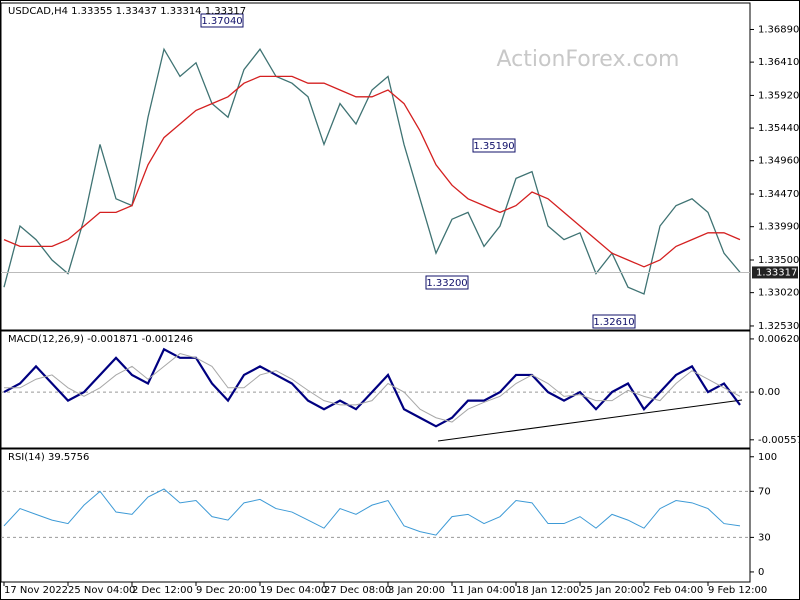  What do you see at coordinates (764, 491) in the screenshot?
I see `y-tick-label: 70` at bounding box center [764, 491].